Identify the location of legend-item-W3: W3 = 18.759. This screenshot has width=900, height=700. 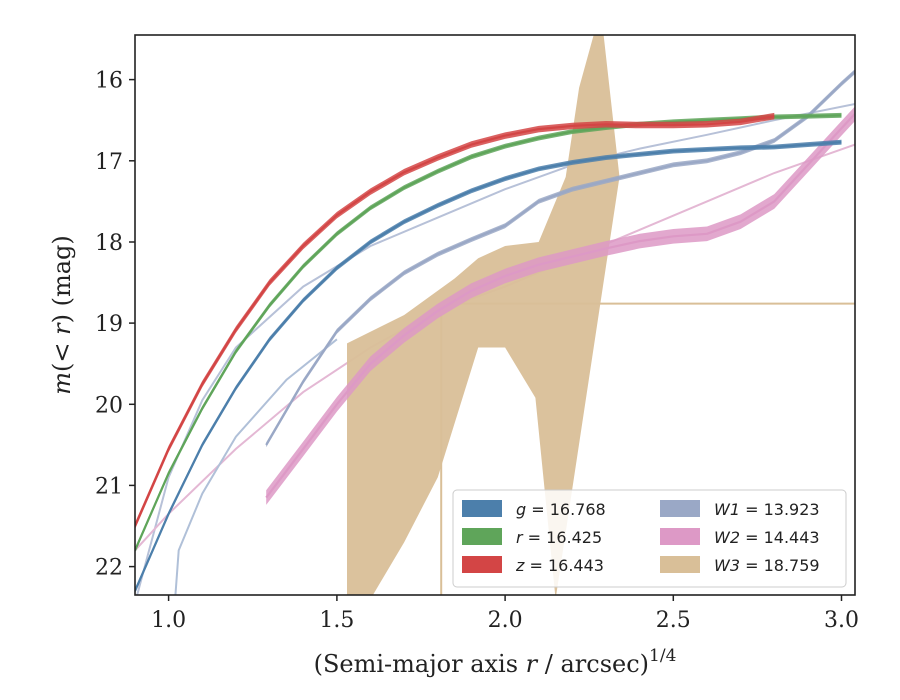
(740, 565).